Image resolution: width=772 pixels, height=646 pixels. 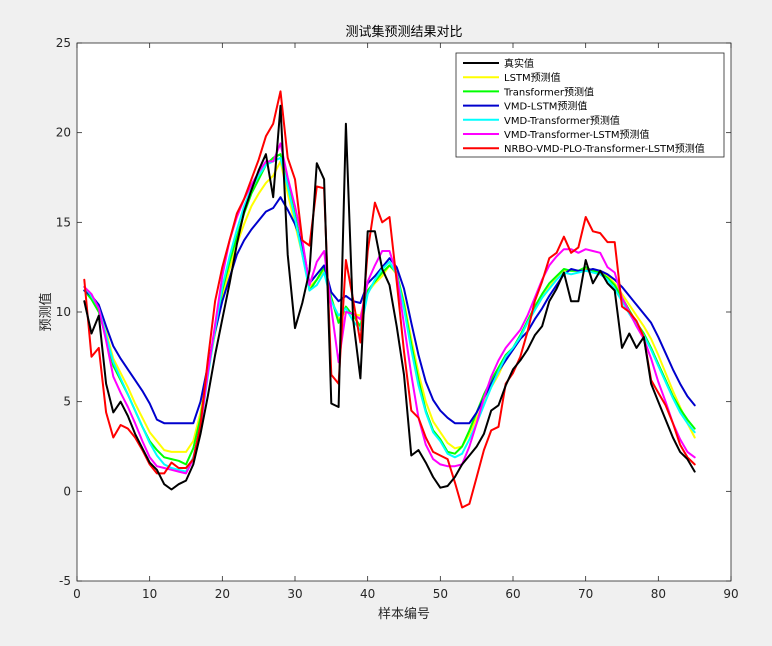 What do you see at coordinates (63, 222) in the screenshot?
I see `y-tick-label: 15` at bounding box center [63, 222].